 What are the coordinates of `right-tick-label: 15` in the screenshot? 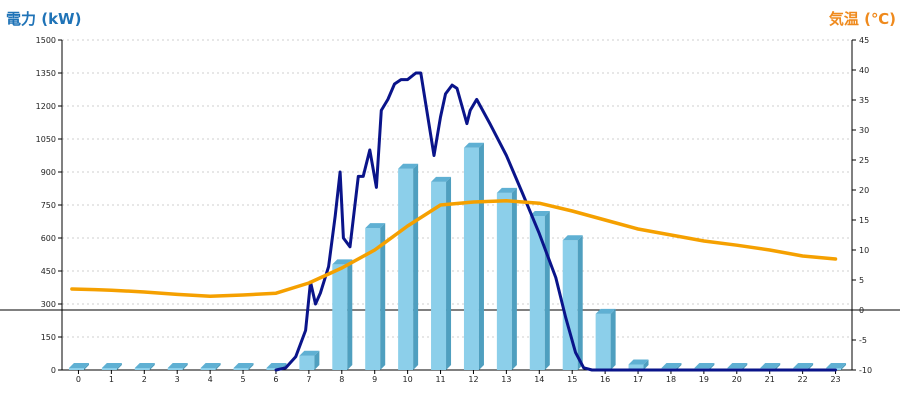 It's located at (864, 220).